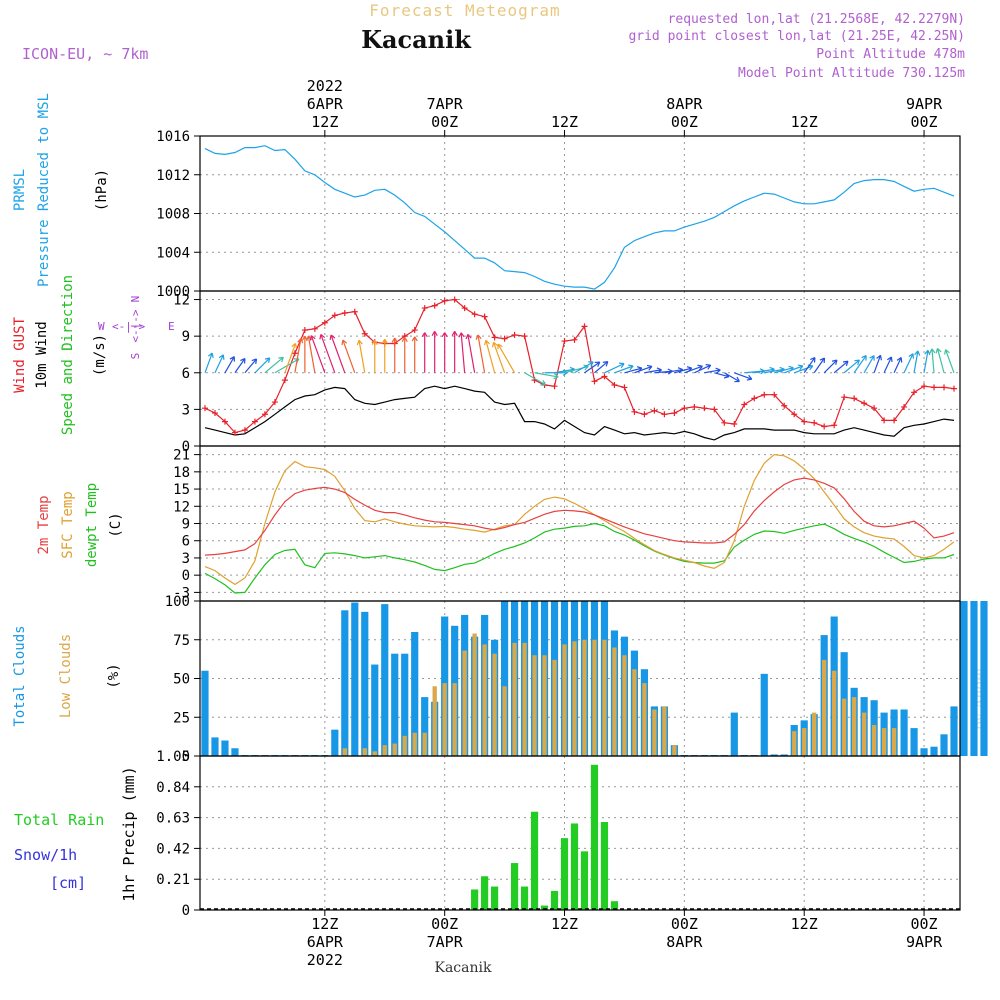 Image resolution: width=1000 pixels, height=1000 pixels. Describe the element at coordinates (20, 675) in the screenshot. I see `panel-label-line: Total Clouds` at that location.